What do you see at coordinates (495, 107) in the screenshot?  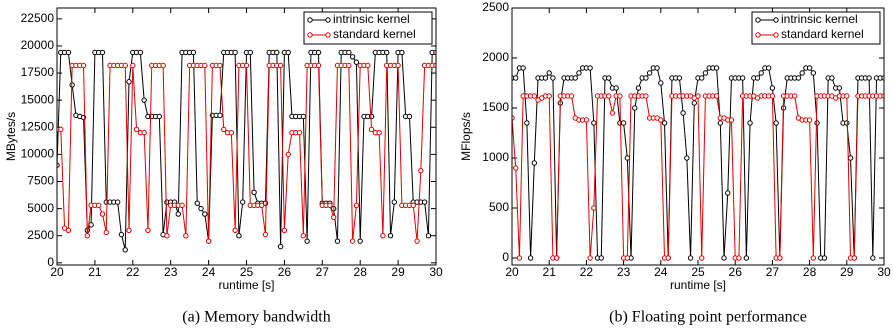 I see `y-tick-label: 1500` at bounding box center [495, 107].